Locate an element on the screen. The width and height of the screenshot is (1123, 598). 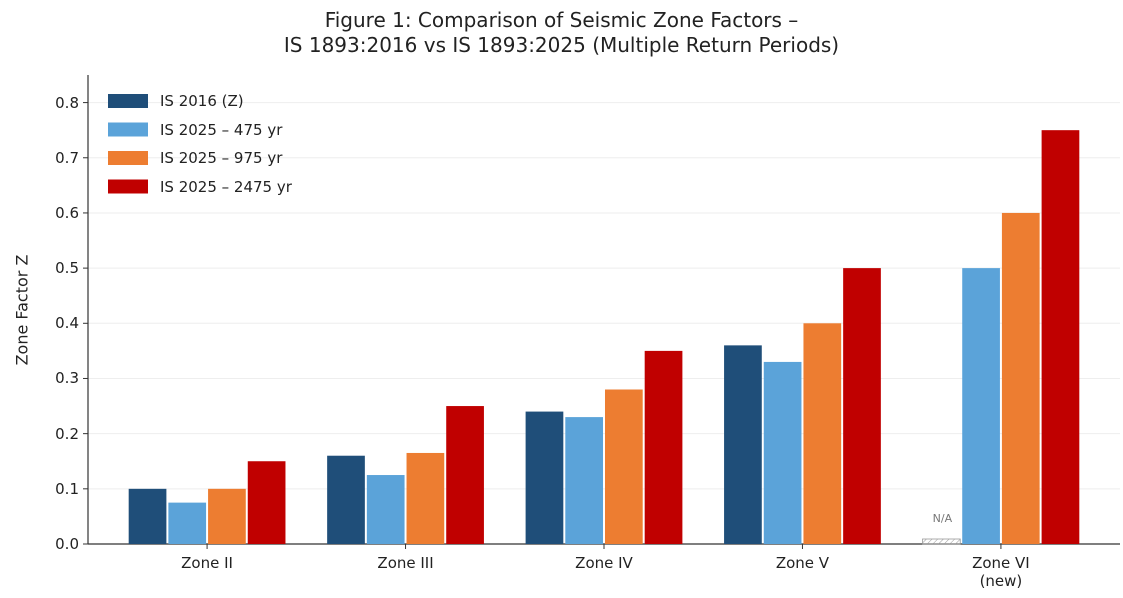
y-tick-label: 0.7 is located at coordinates (67, 157).